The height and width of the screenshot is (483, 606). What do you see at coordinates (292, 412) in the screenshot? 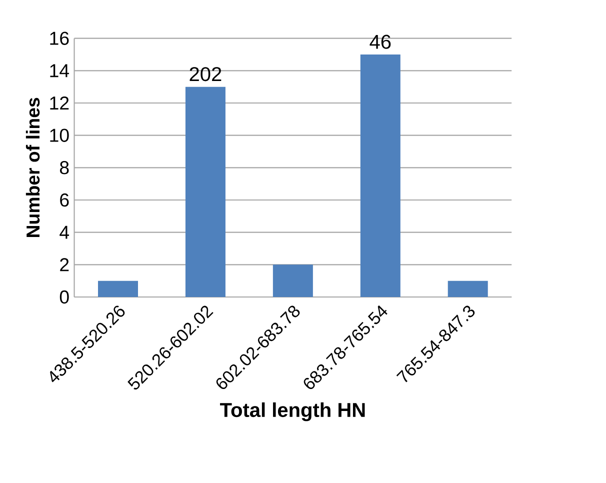
I see `x-axis-title: Total length HN` at bounding box center [292, 412].